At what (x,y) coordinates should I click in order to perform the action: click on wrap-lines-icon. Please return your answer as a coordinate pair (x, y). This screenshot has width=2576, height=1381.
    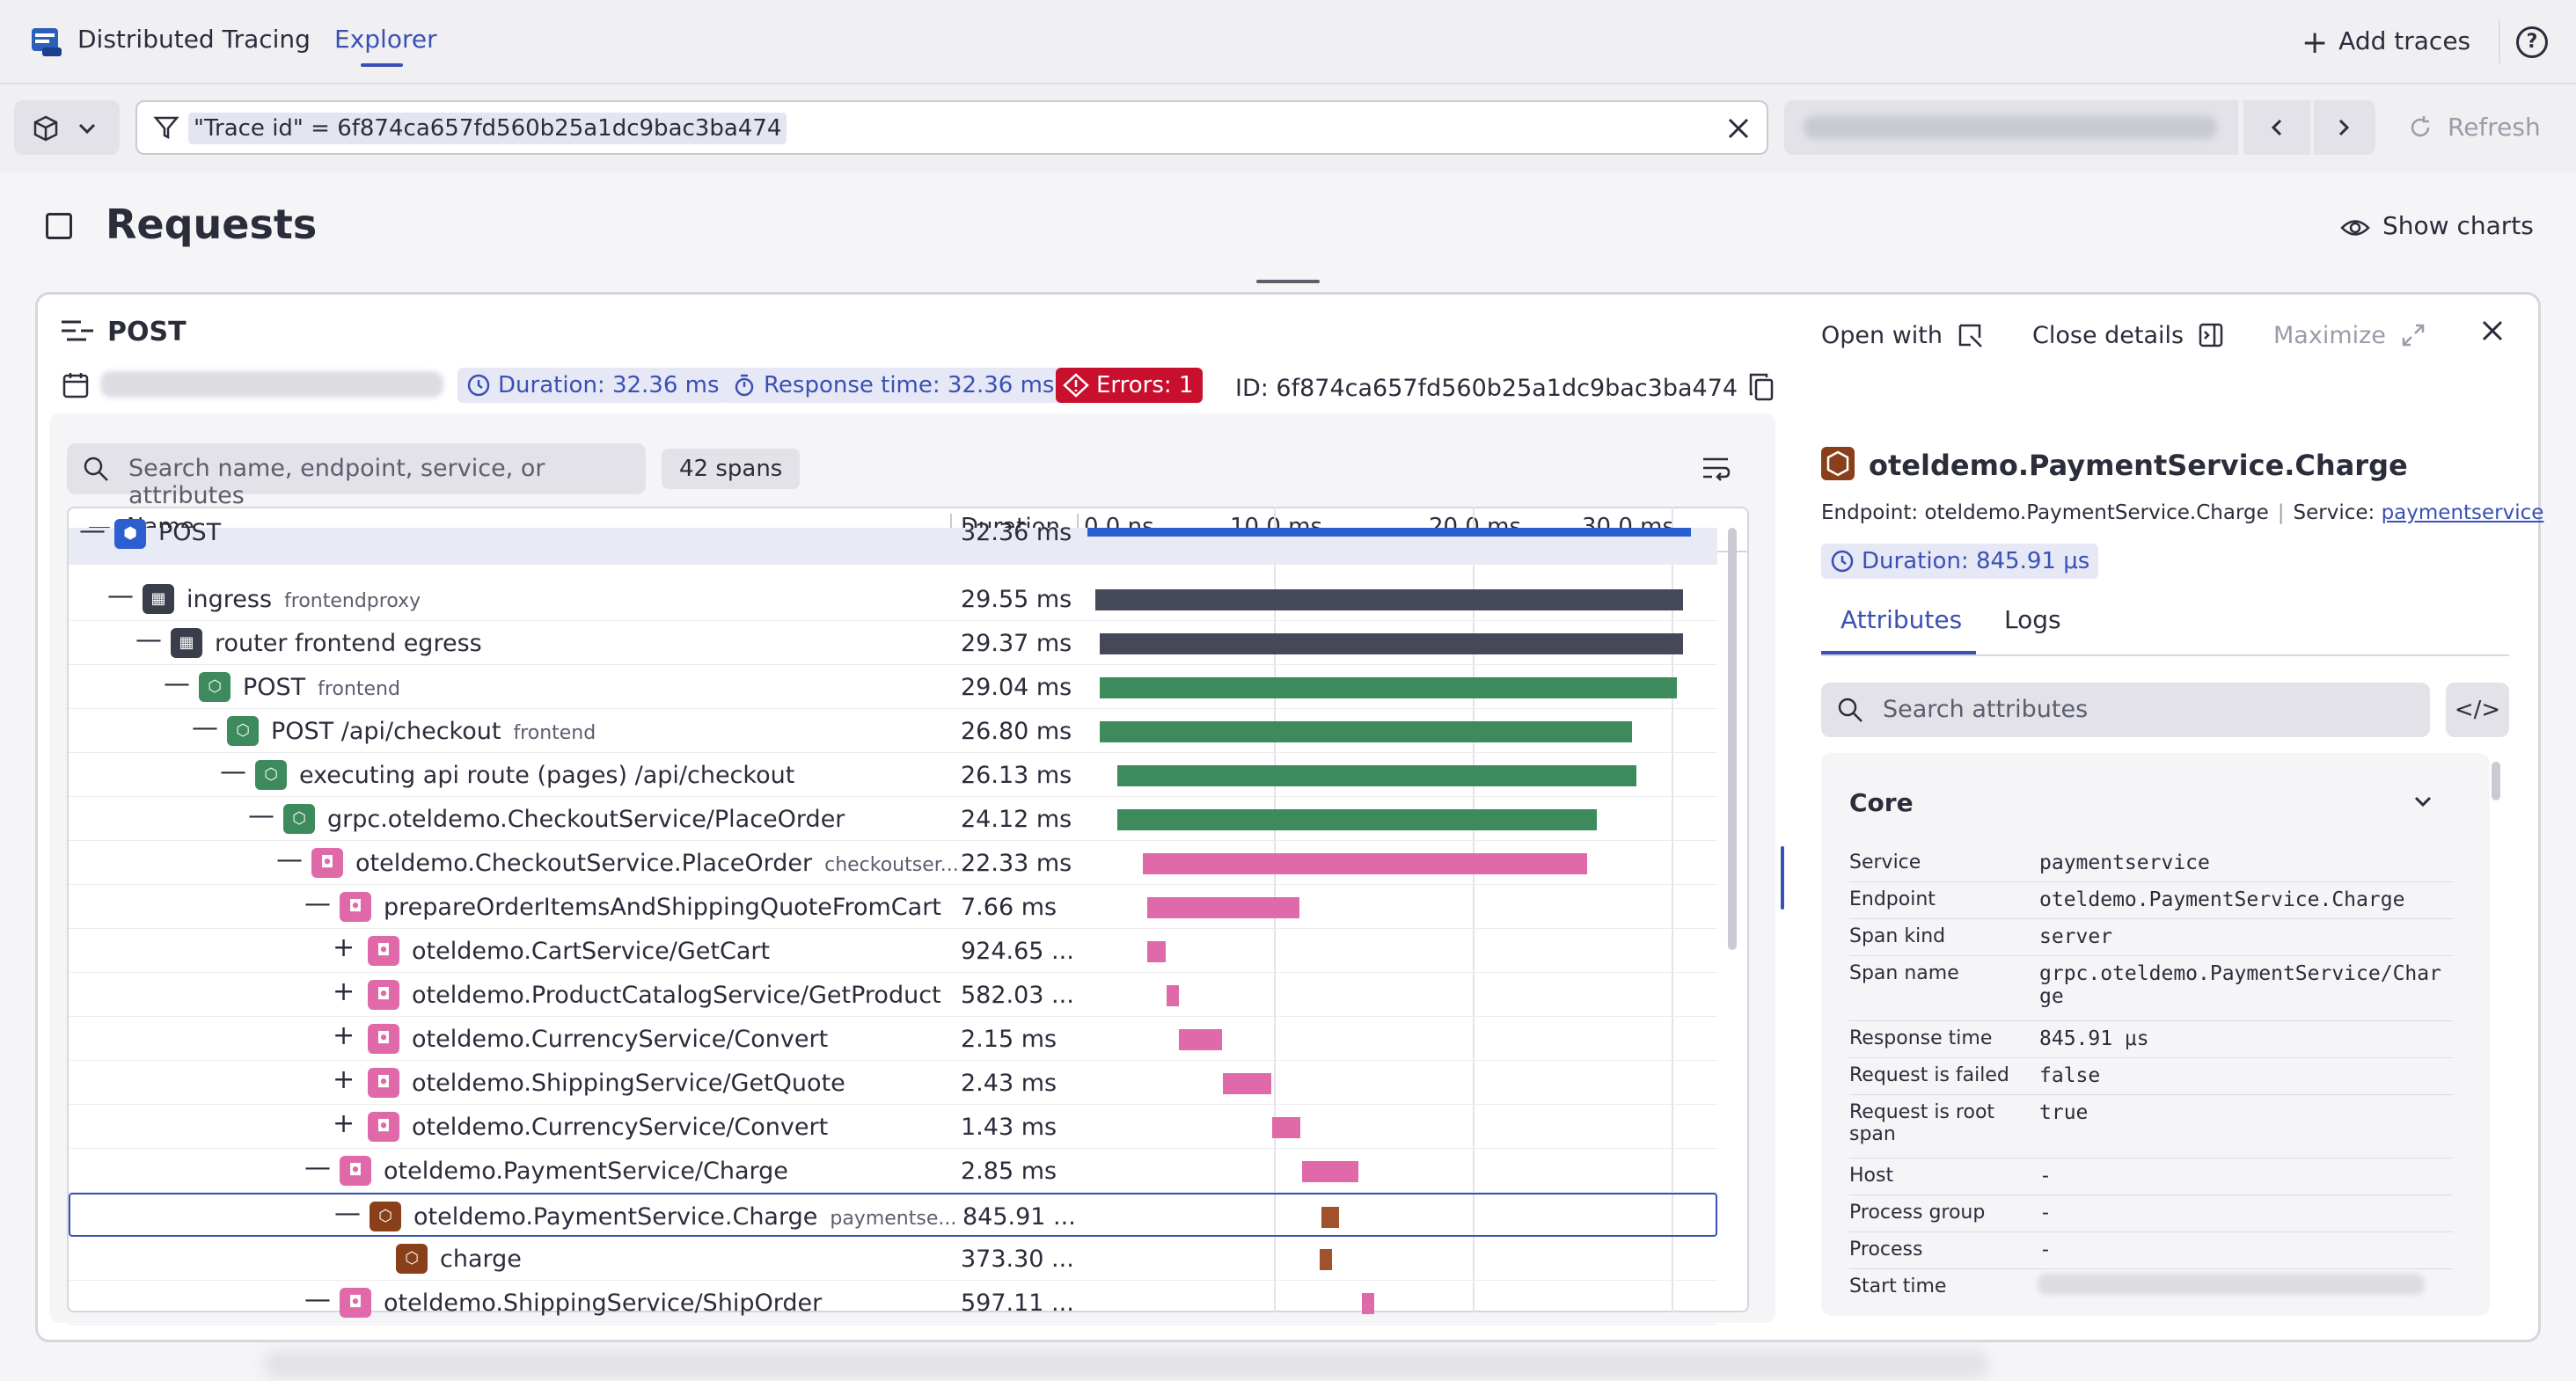
    Looking at the image, I should click on (1716, 469).